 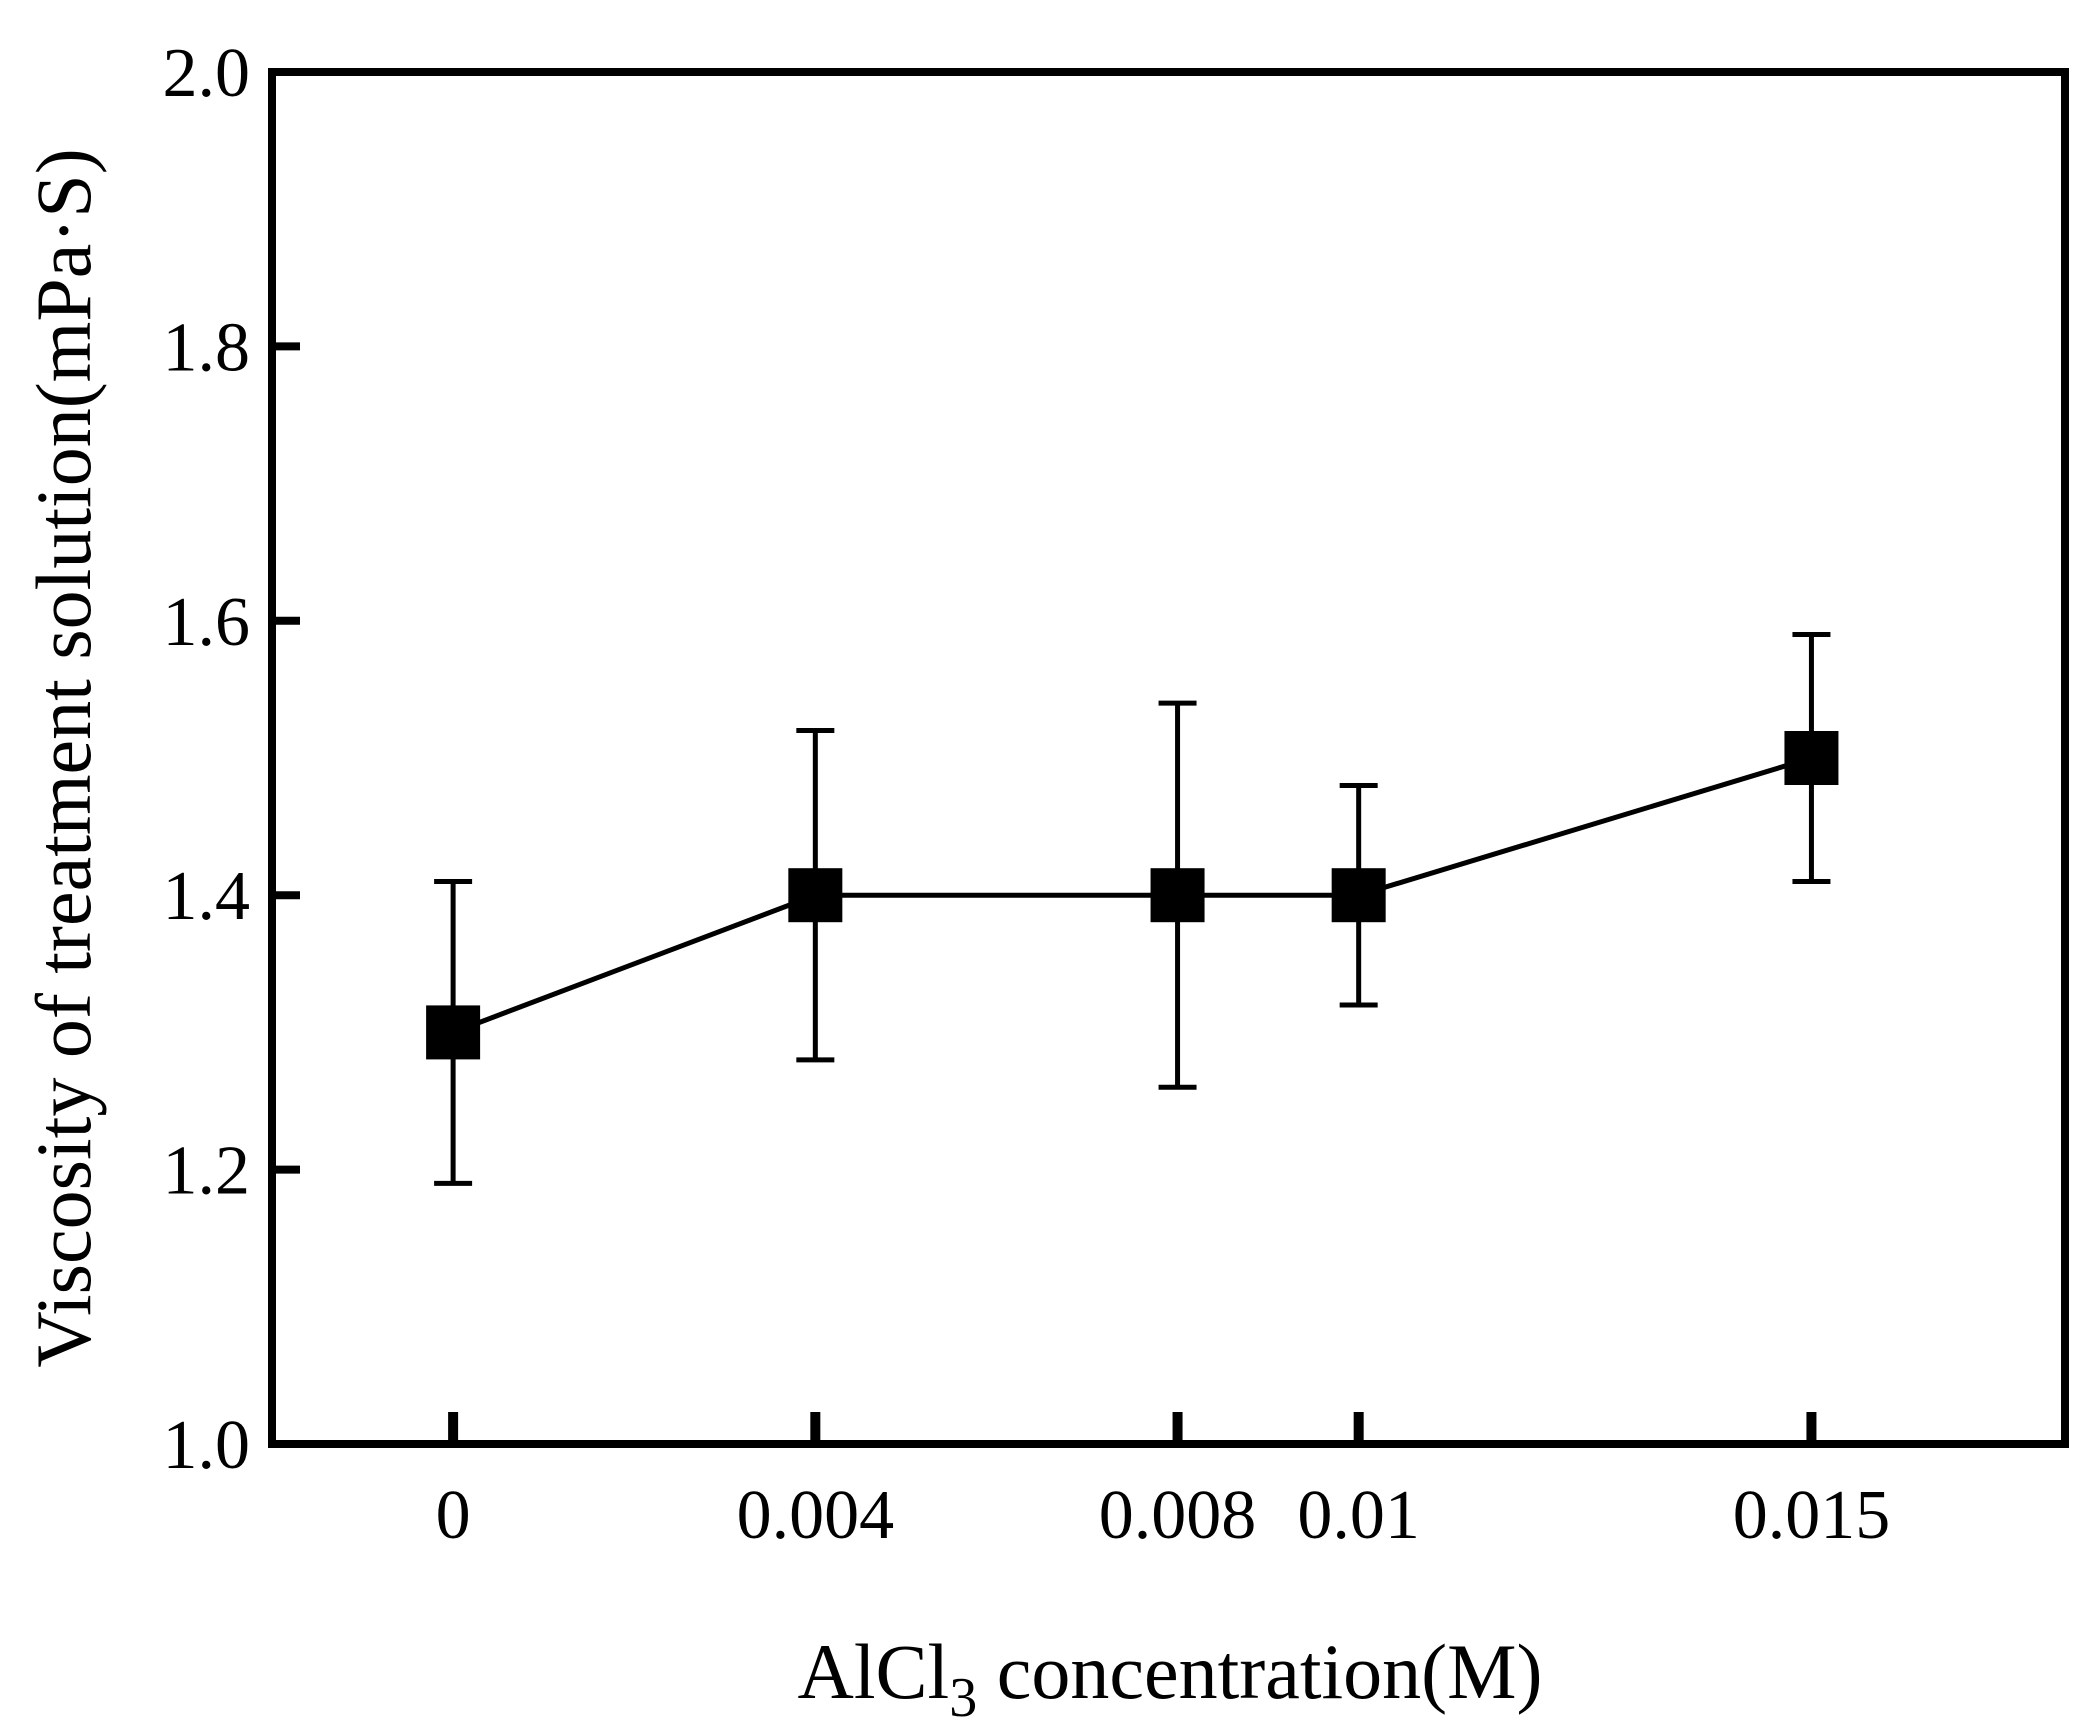 I want to click on y-tick-label: 1.8, so click(x=207, y=347).